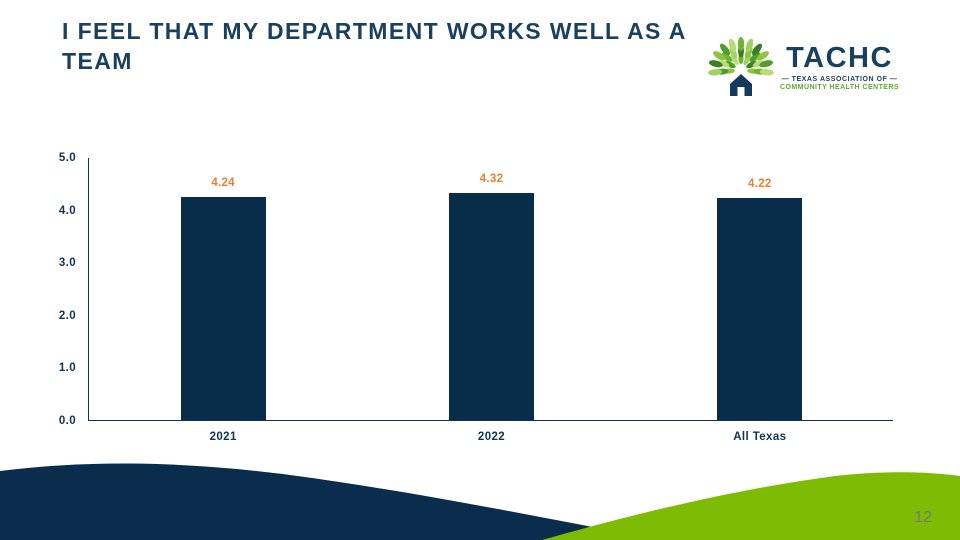 The width and height of the screenshot is (960, 540). I want to click on y-axis-tick-label: 2.0, so click(67, 315).